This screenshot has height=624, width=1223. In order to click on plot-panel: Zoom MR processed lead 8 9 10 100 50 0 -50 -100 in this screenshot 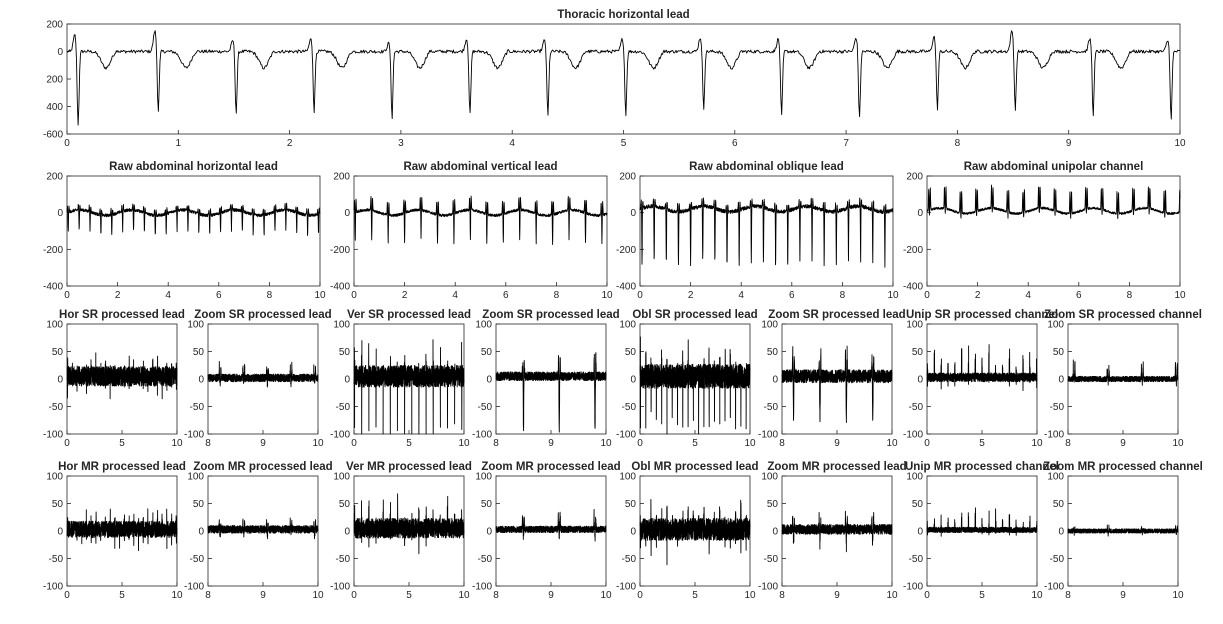, I will do `click(832, 531)`.